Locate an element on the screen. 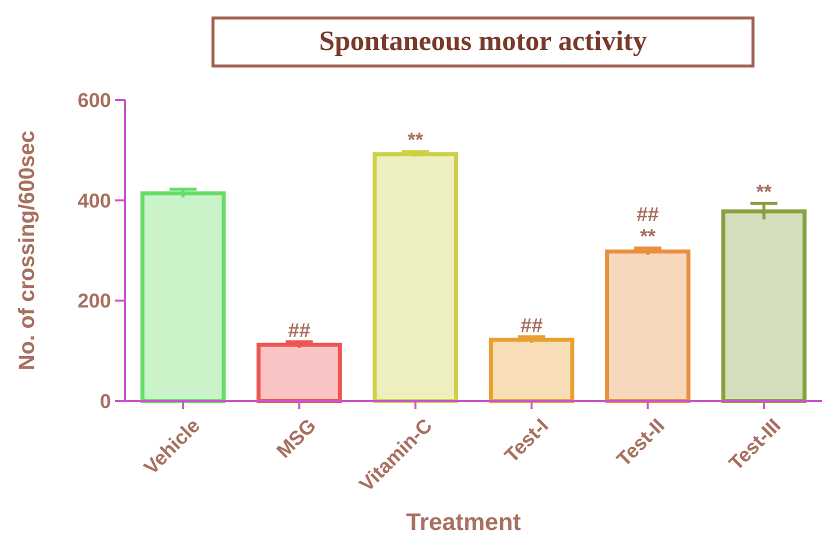 The height and width of the screenshot is (538, 826). y-tick-label: 0 is located at coordinates (105, 402).